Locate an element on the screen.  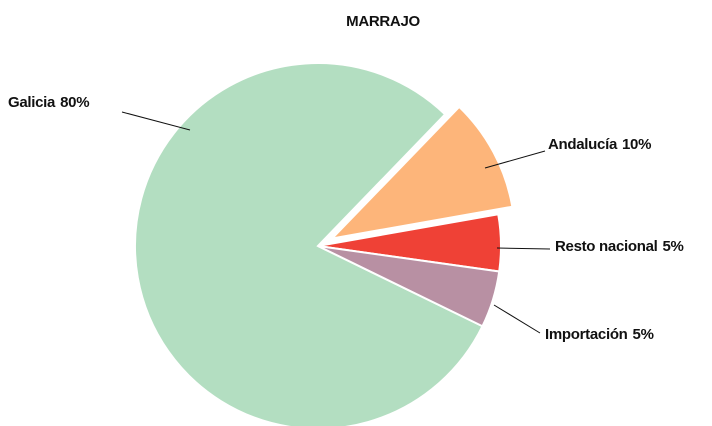
slice-label: Importación 5% is located at coordinates (599, 334).